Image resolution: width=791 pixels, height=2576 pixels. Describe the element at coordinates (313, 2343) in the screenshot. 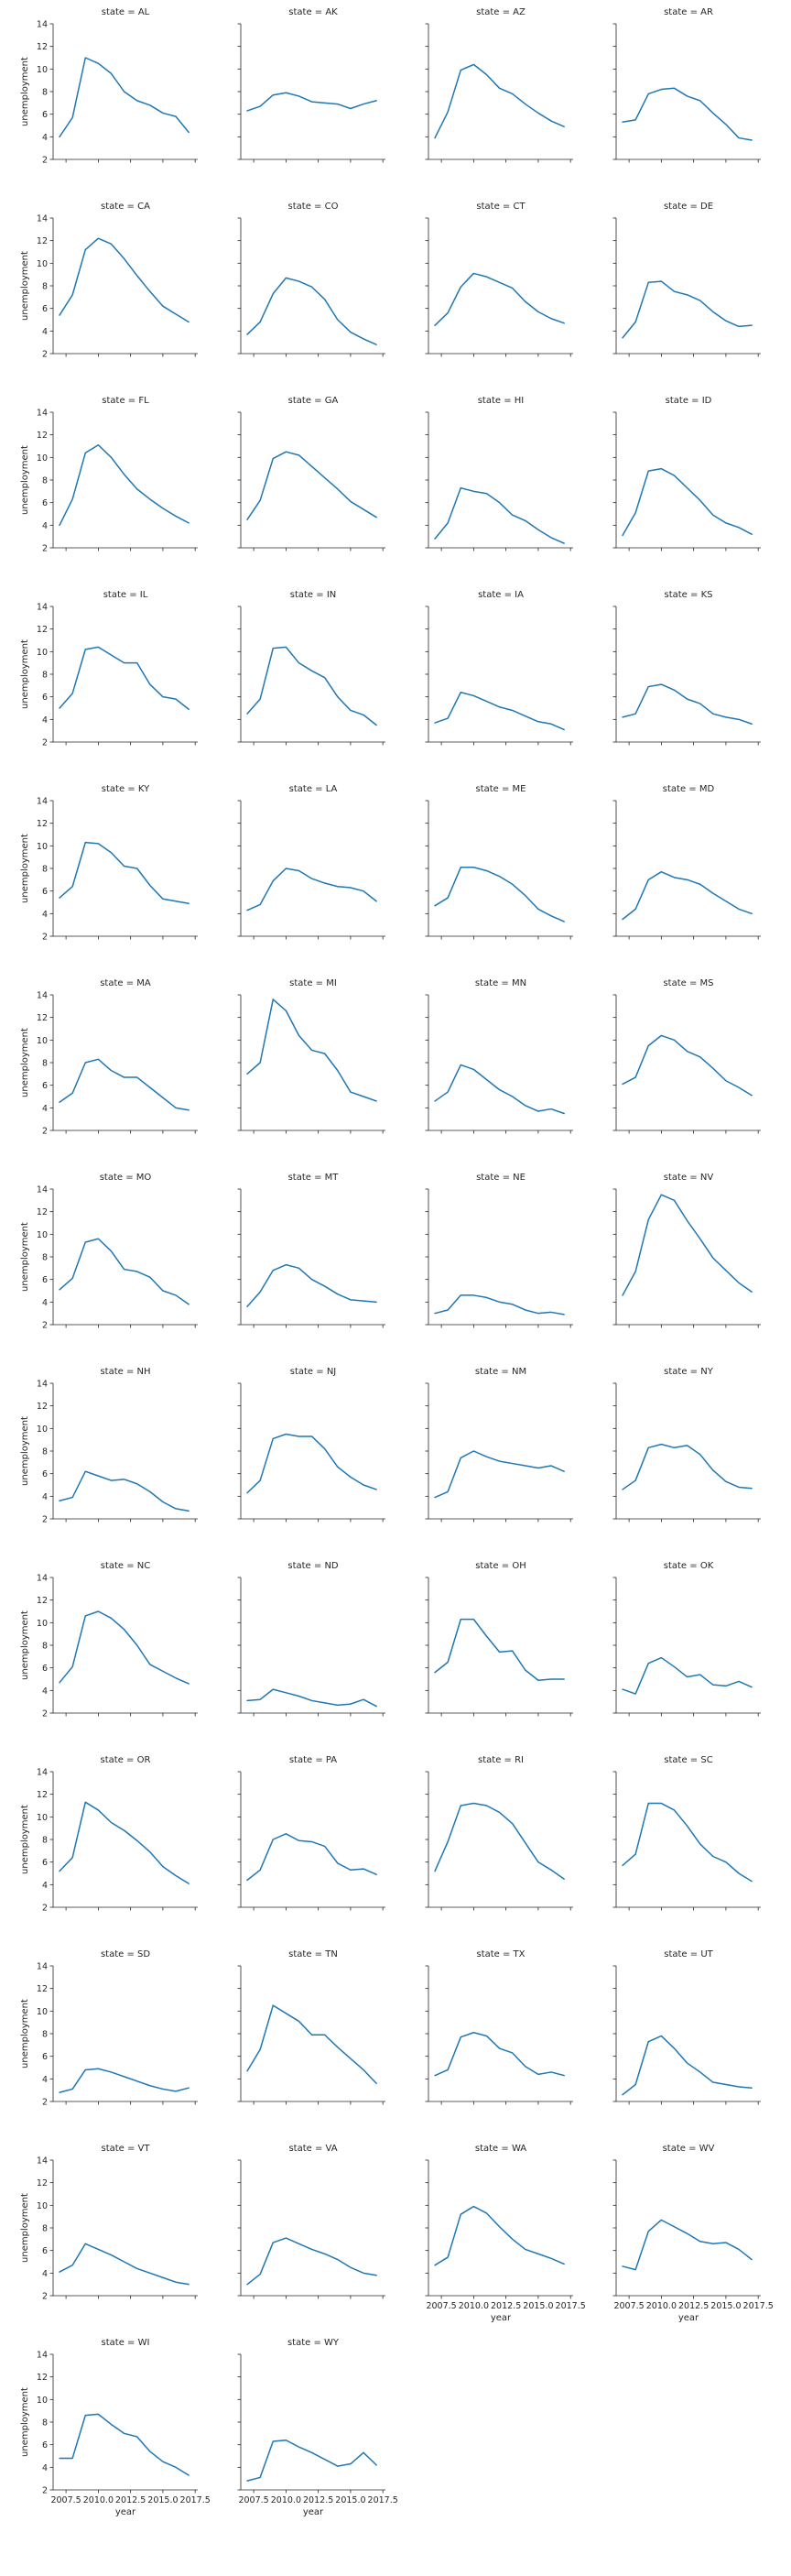

I see `panel-title: state = WY` at that location.